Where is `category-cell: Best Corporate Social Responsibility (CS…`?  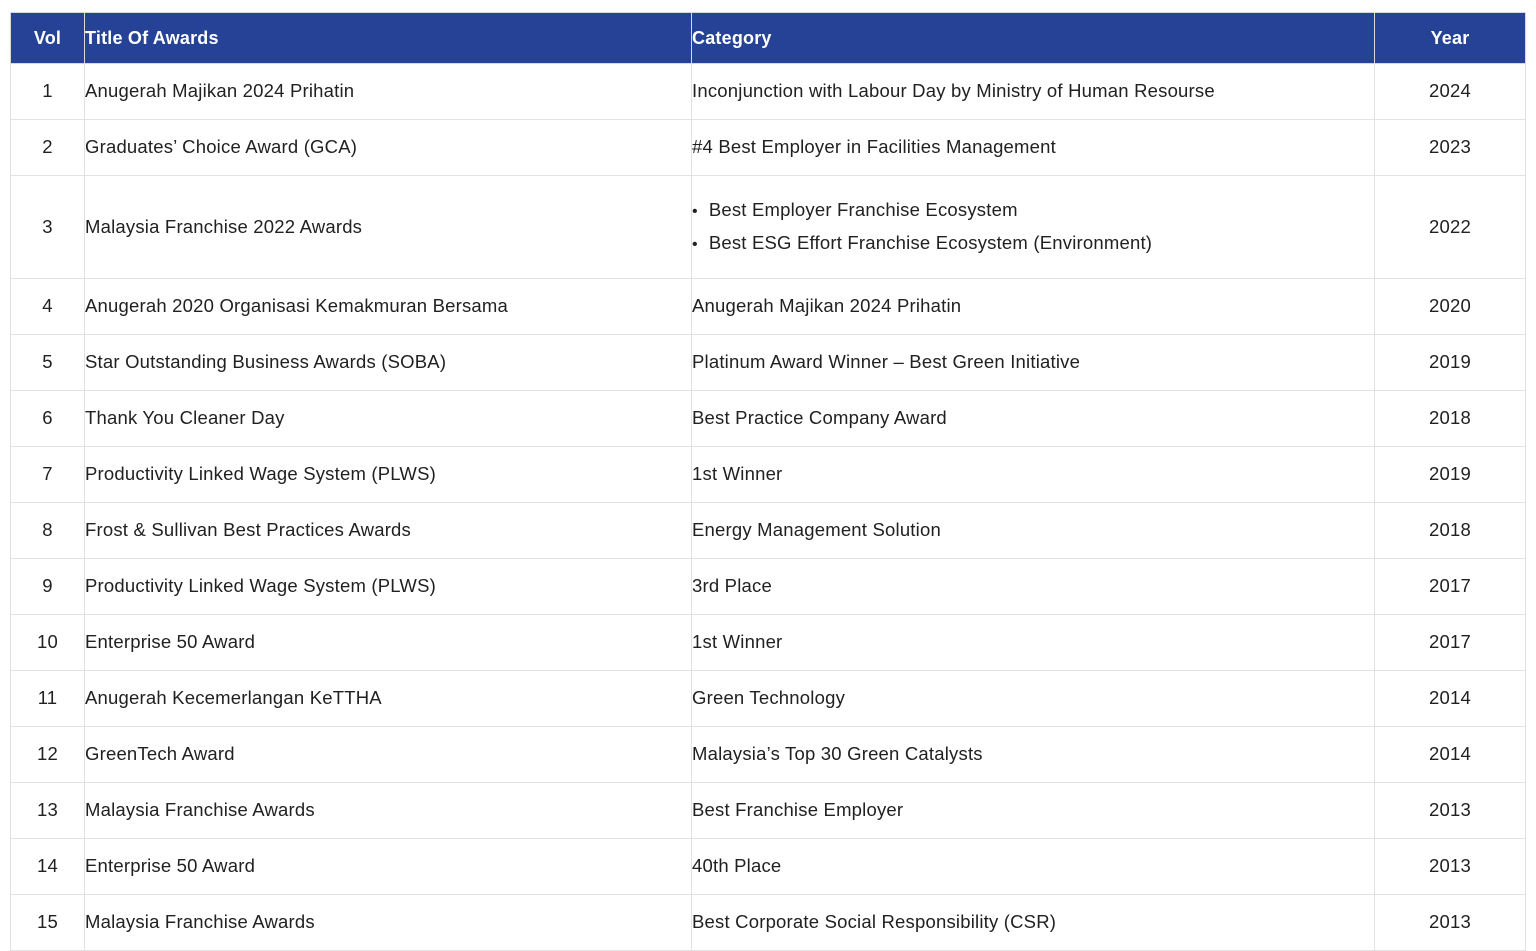 category-cell: Best Corporate Social Responsibility (CS… is located at coordinates (1033, 922).